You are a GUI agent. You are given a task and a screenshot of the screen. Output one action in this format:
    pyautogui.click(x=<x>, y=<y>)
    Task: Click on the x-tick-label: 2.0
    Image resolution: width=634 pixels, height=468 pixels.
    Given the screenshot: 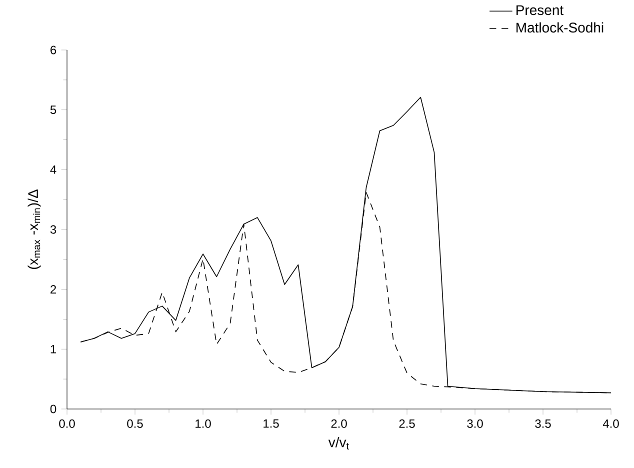 What is the action you would take?
    pyautogui.click(x=339, y=423)
    